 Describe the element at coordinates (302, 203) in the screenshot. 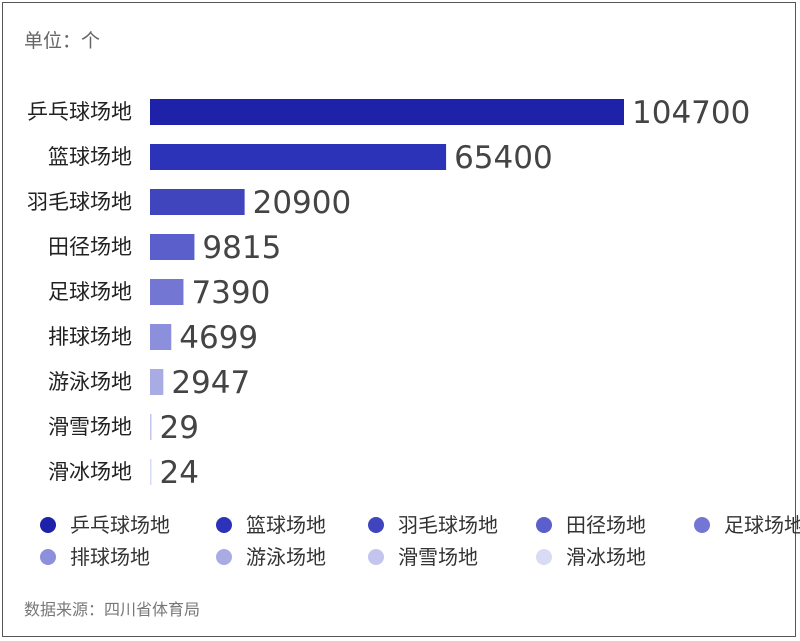

I see `value-label: 20900` at that location.